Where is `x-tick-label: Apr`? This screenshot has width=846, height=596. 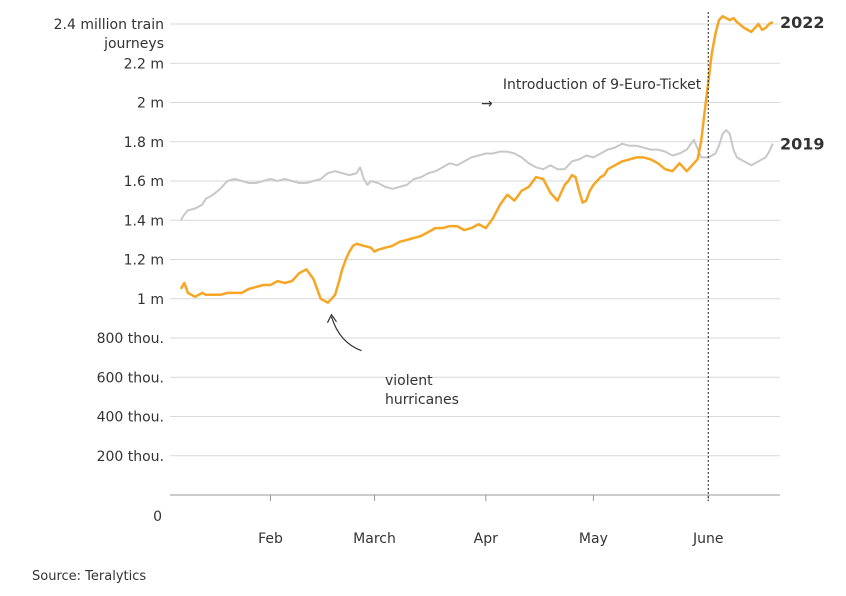 x-tick-label: Apr is located at coordinates (486, 539).